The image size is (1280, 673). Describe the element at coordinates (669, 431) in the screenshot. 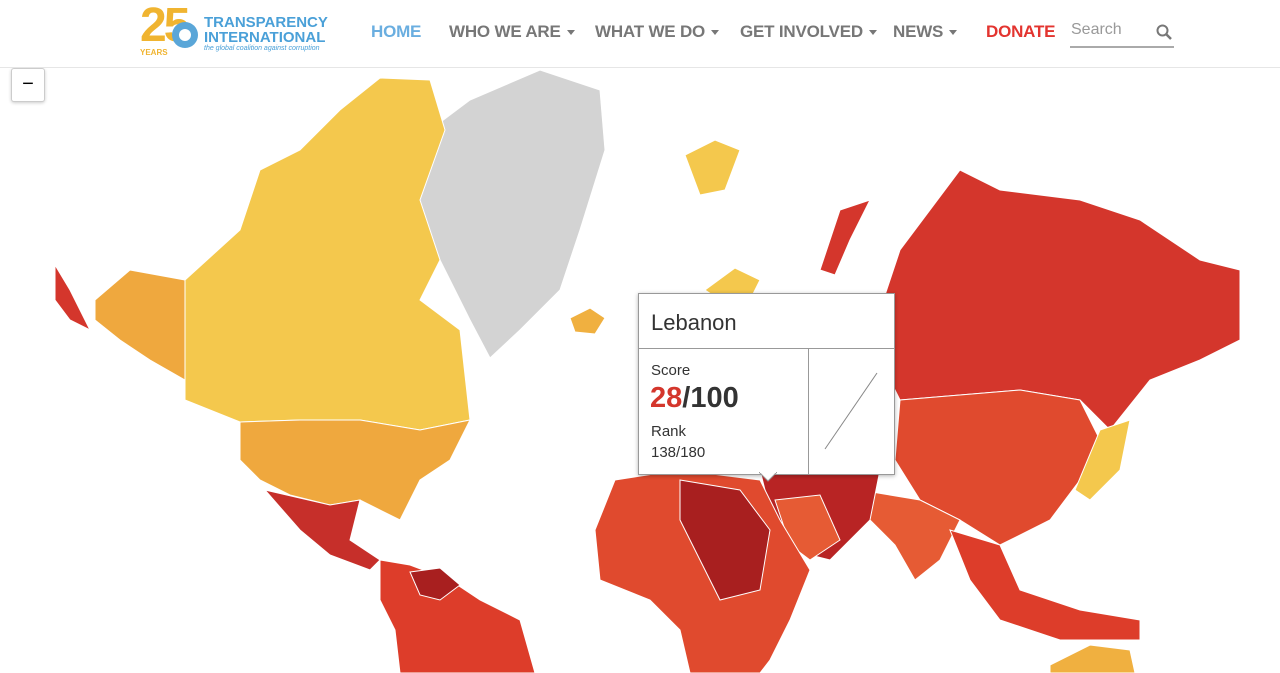

I see `rank-label: Rank` at that location.